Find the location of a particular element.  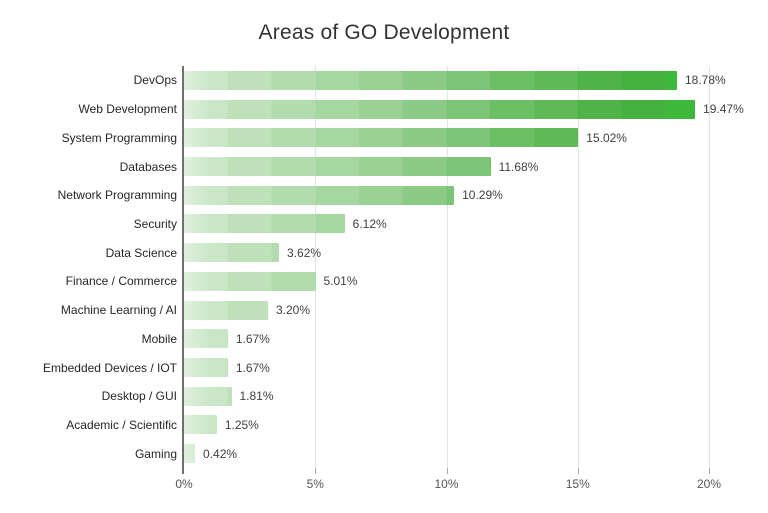

value-label: 11.68% is located at coordinates (518, 166).